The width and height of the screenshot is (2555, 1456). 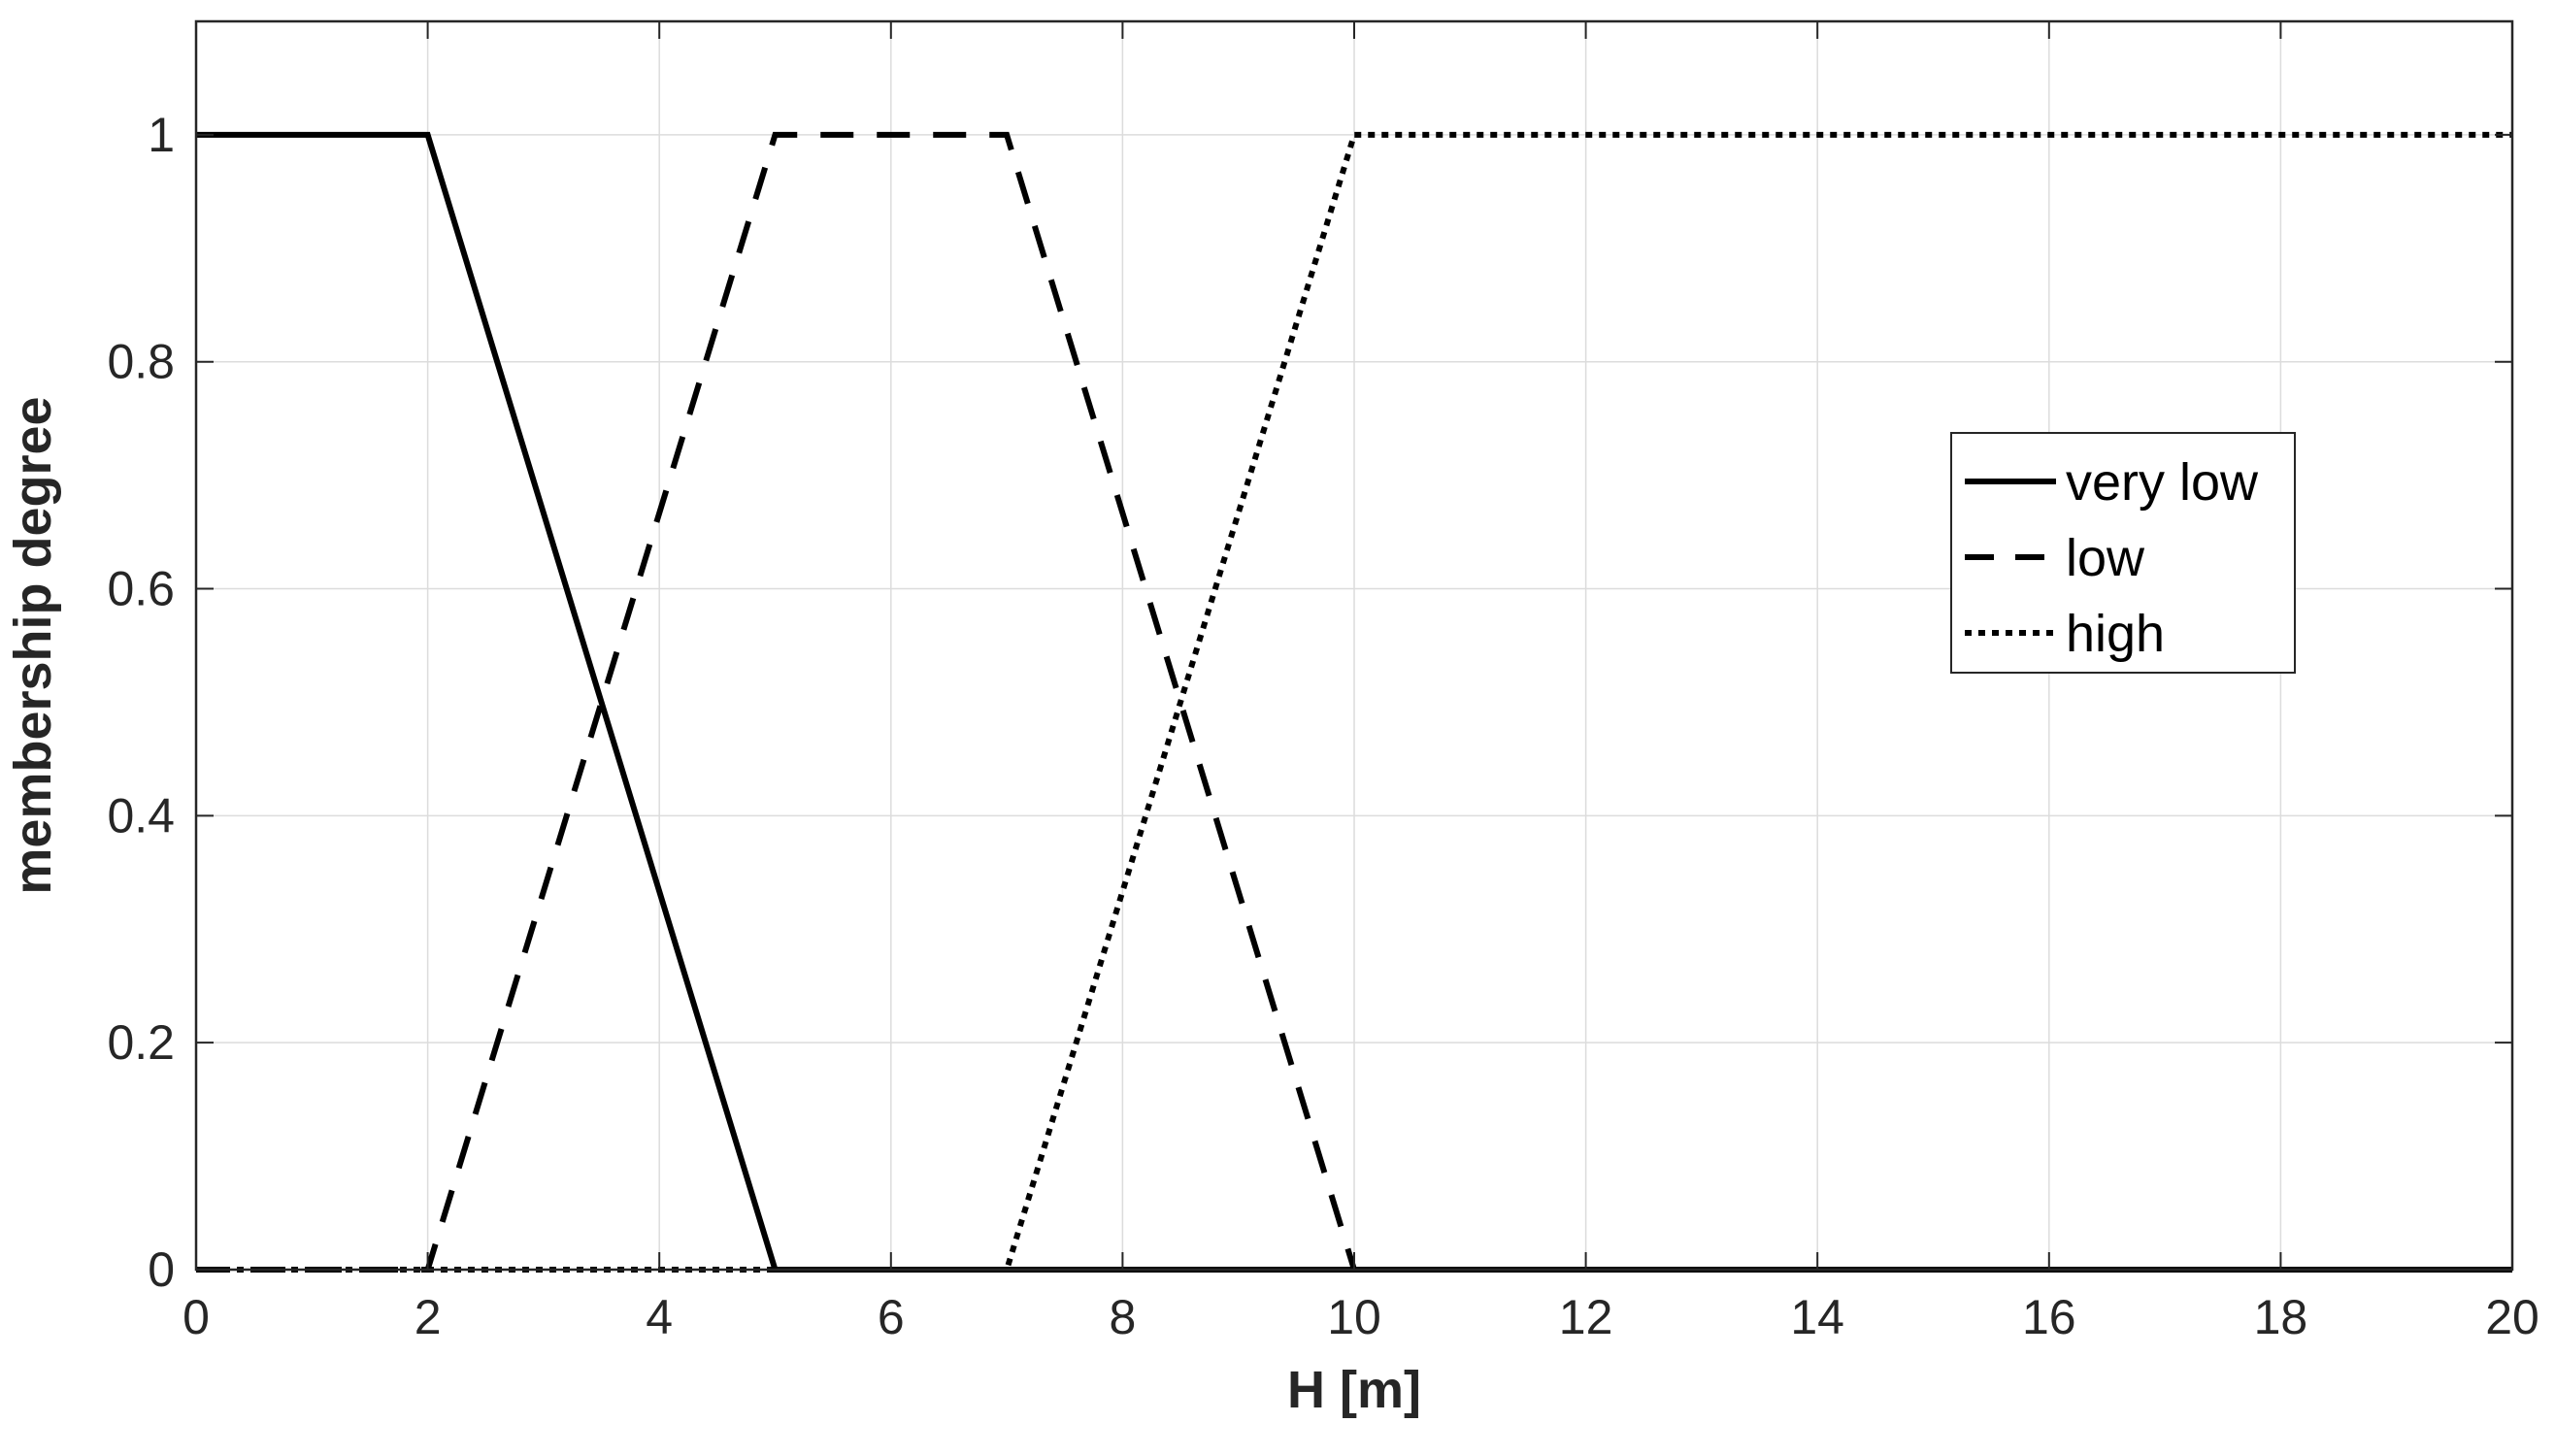 What do you see at coordinates (2049, 1317) in the screenshot?
I see `x-tick-label: 16` at bounding box center [2049, 1317].